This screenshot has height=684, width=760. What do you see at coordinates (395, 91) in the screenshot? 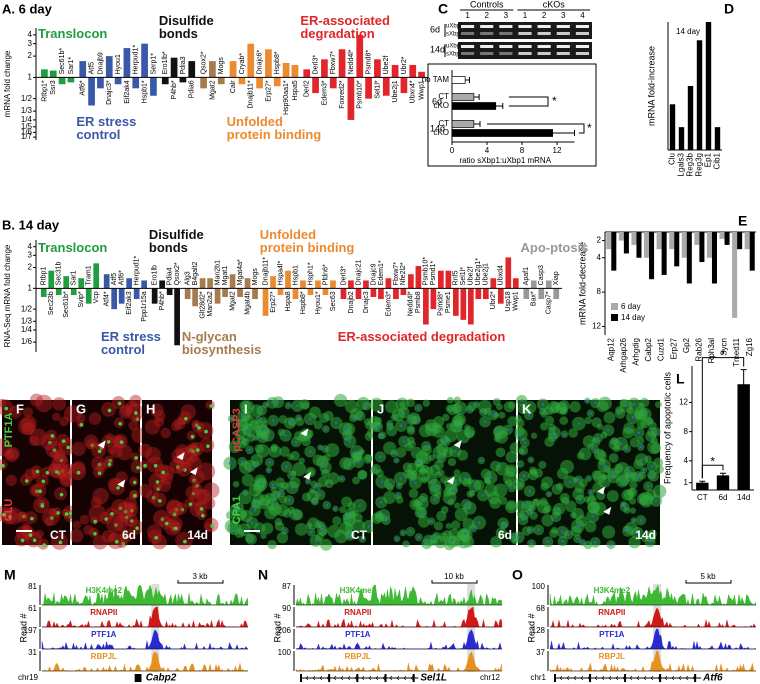
I see `gene-label: Ube2j1` at bounding box center [395, 91].